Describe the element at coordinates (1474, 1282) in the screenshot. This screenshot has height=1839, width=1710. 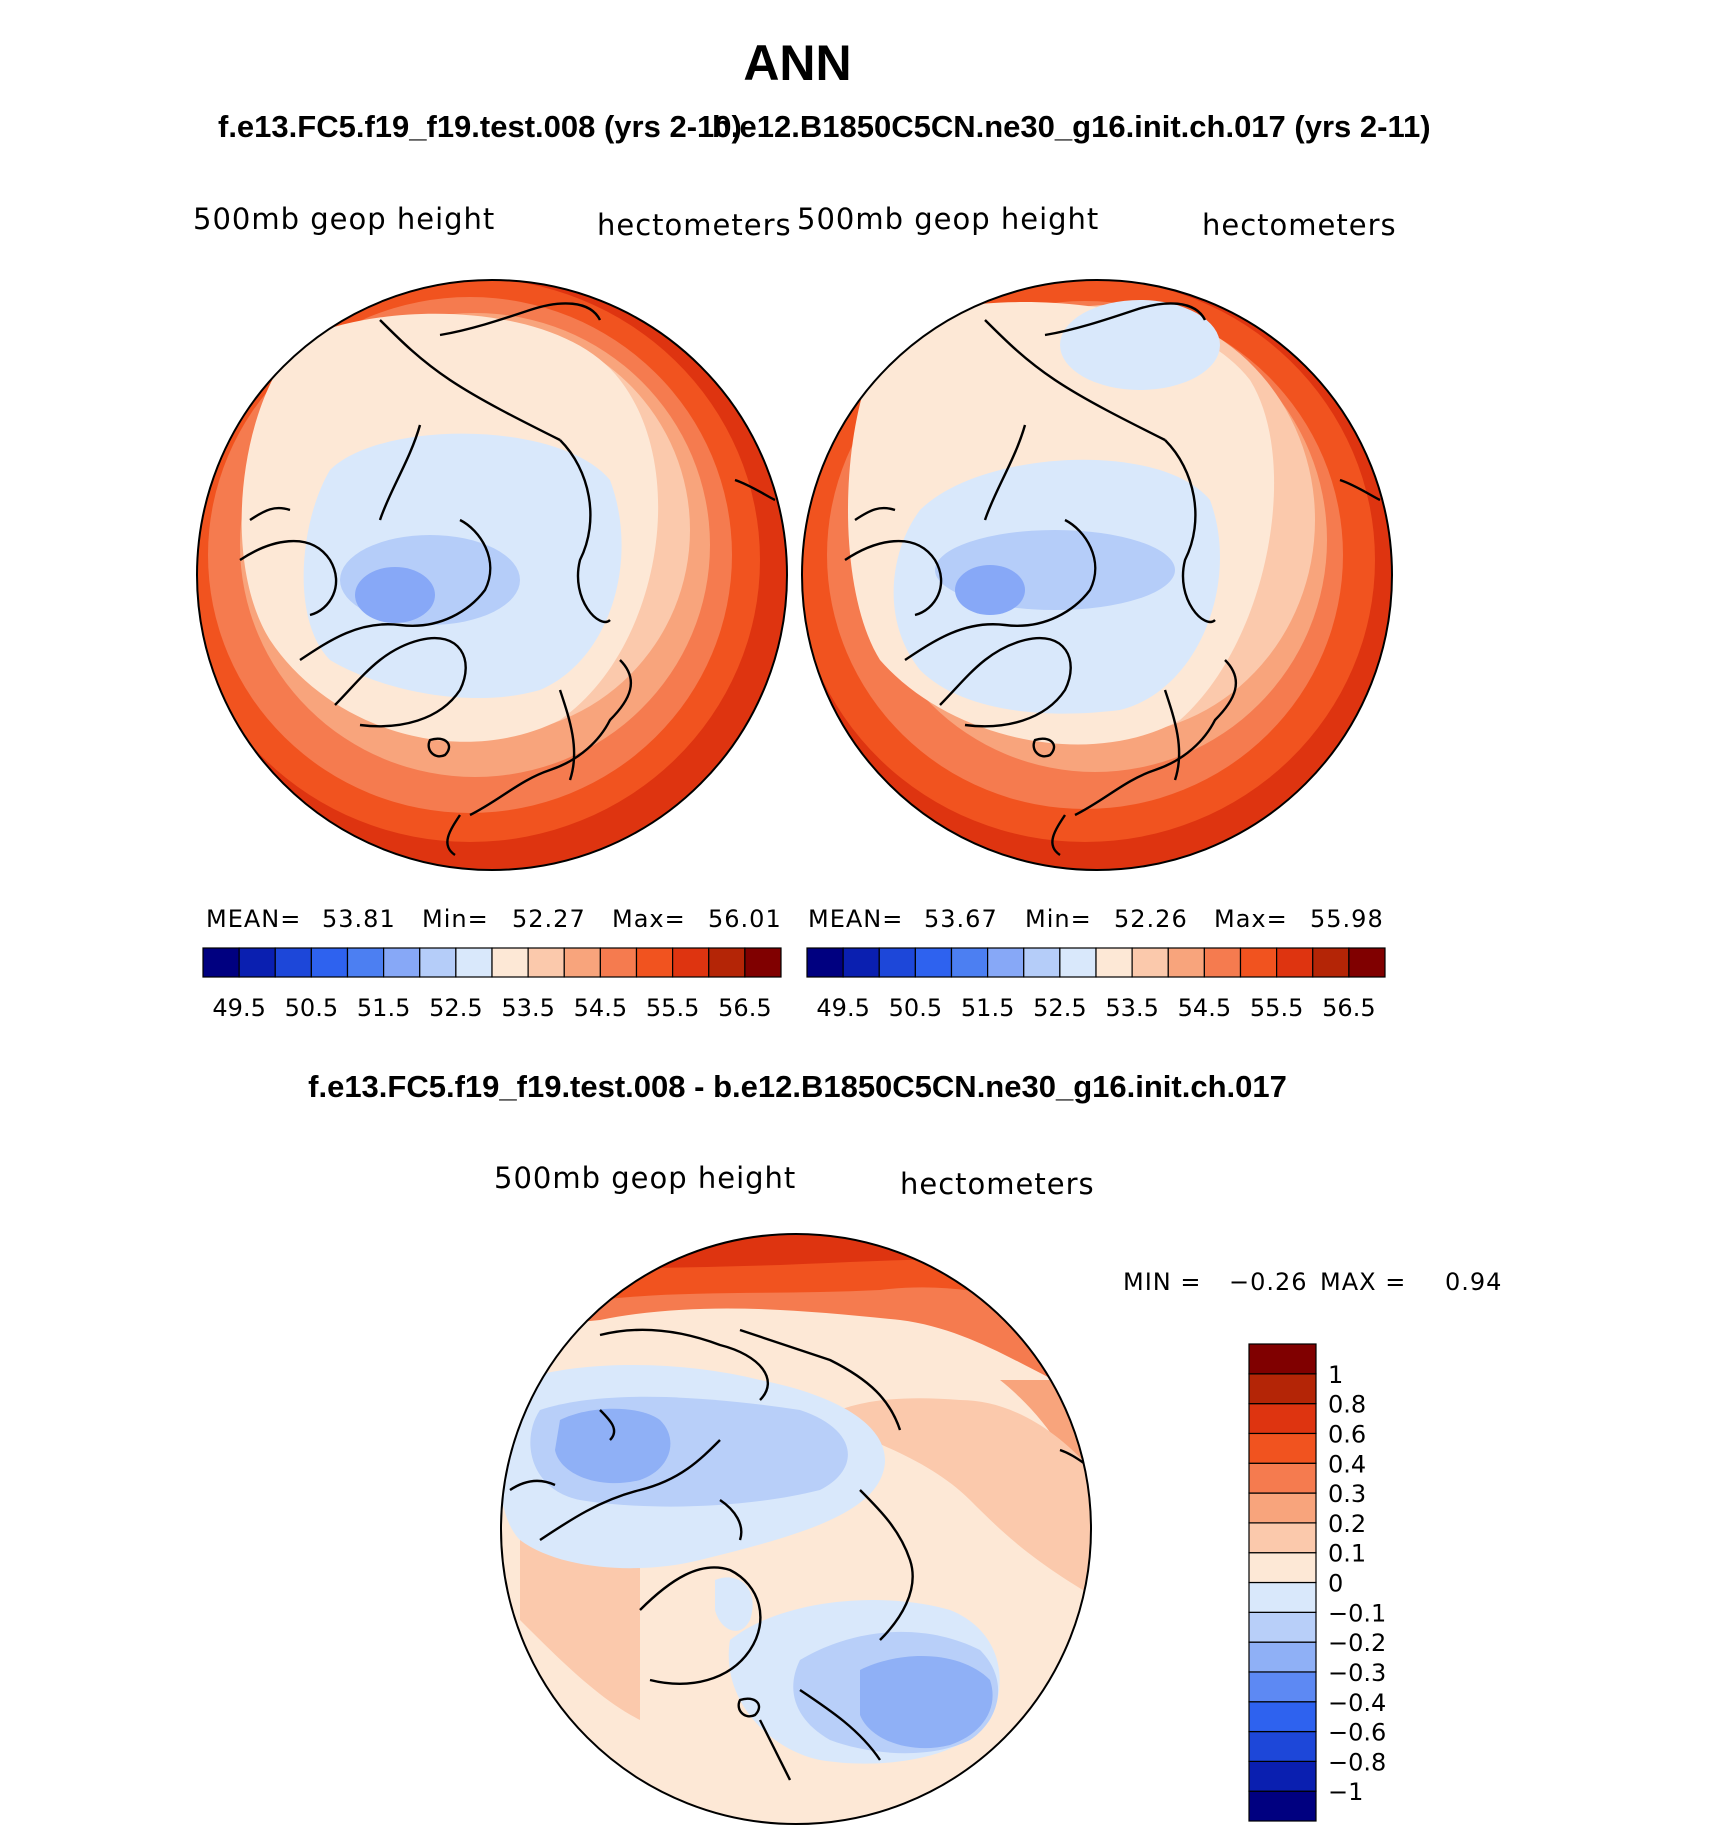
I see `diff-max-value: 0.94` at that location.